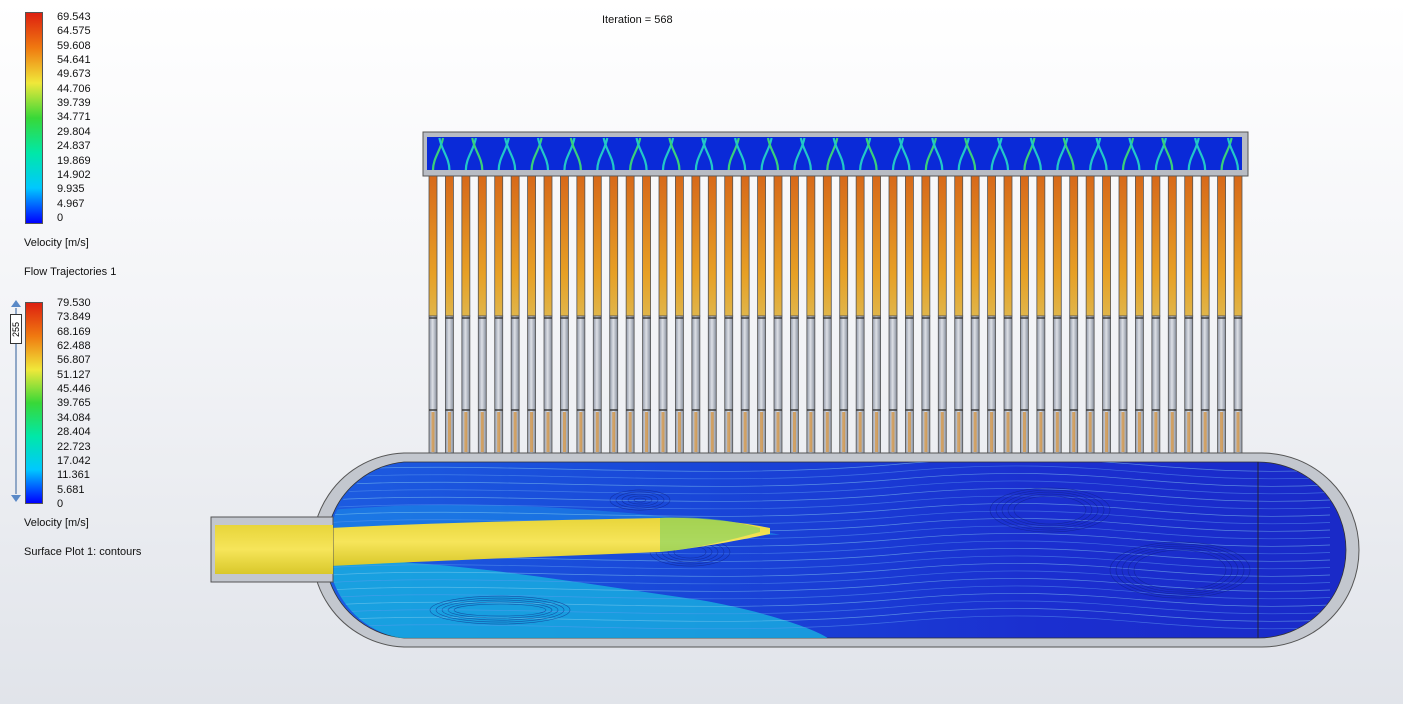  Describe the element at coordinates (74, 17) in the screenshot. I see `legend-tick-label: 69.543` at that location.